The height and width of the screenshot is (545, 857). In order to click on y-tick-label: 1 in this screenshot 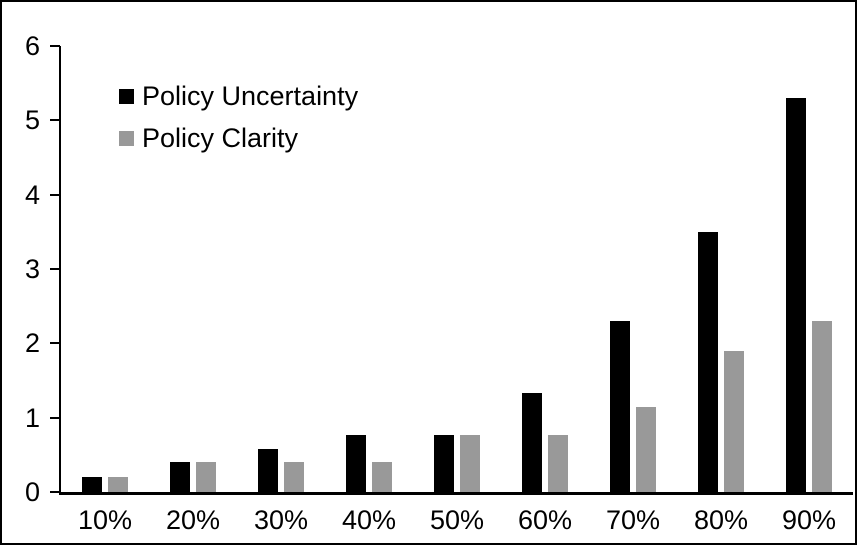, I will do `click(32, 418)`.